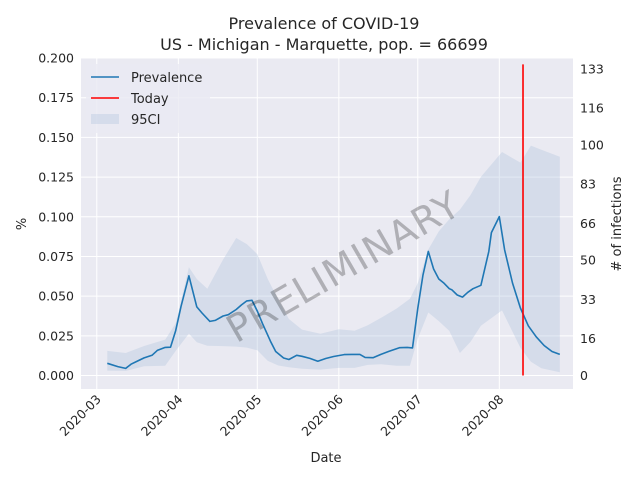  Describe the element at coordinates (145, 120) in the screenshot. I see `legend-label-95ci: 95CI` at that location.